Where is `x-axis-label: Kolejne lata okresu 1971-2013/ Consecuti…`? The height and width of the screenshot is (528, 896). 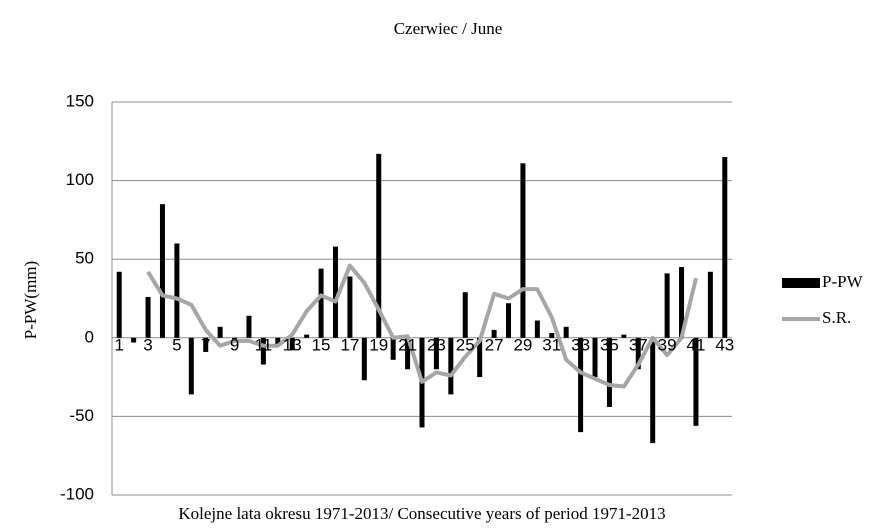 x-axis-label: Kolejne lata okresu 1971-2013/ Consecuti… is located at coordinates (421, 513).